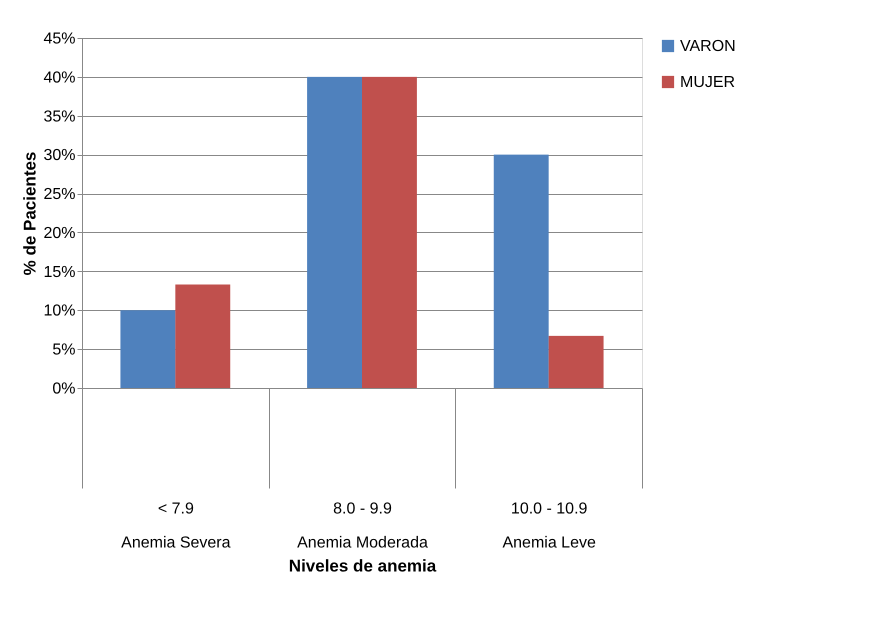  I want to click on y-tick-label: 15%, so click(59, 272).